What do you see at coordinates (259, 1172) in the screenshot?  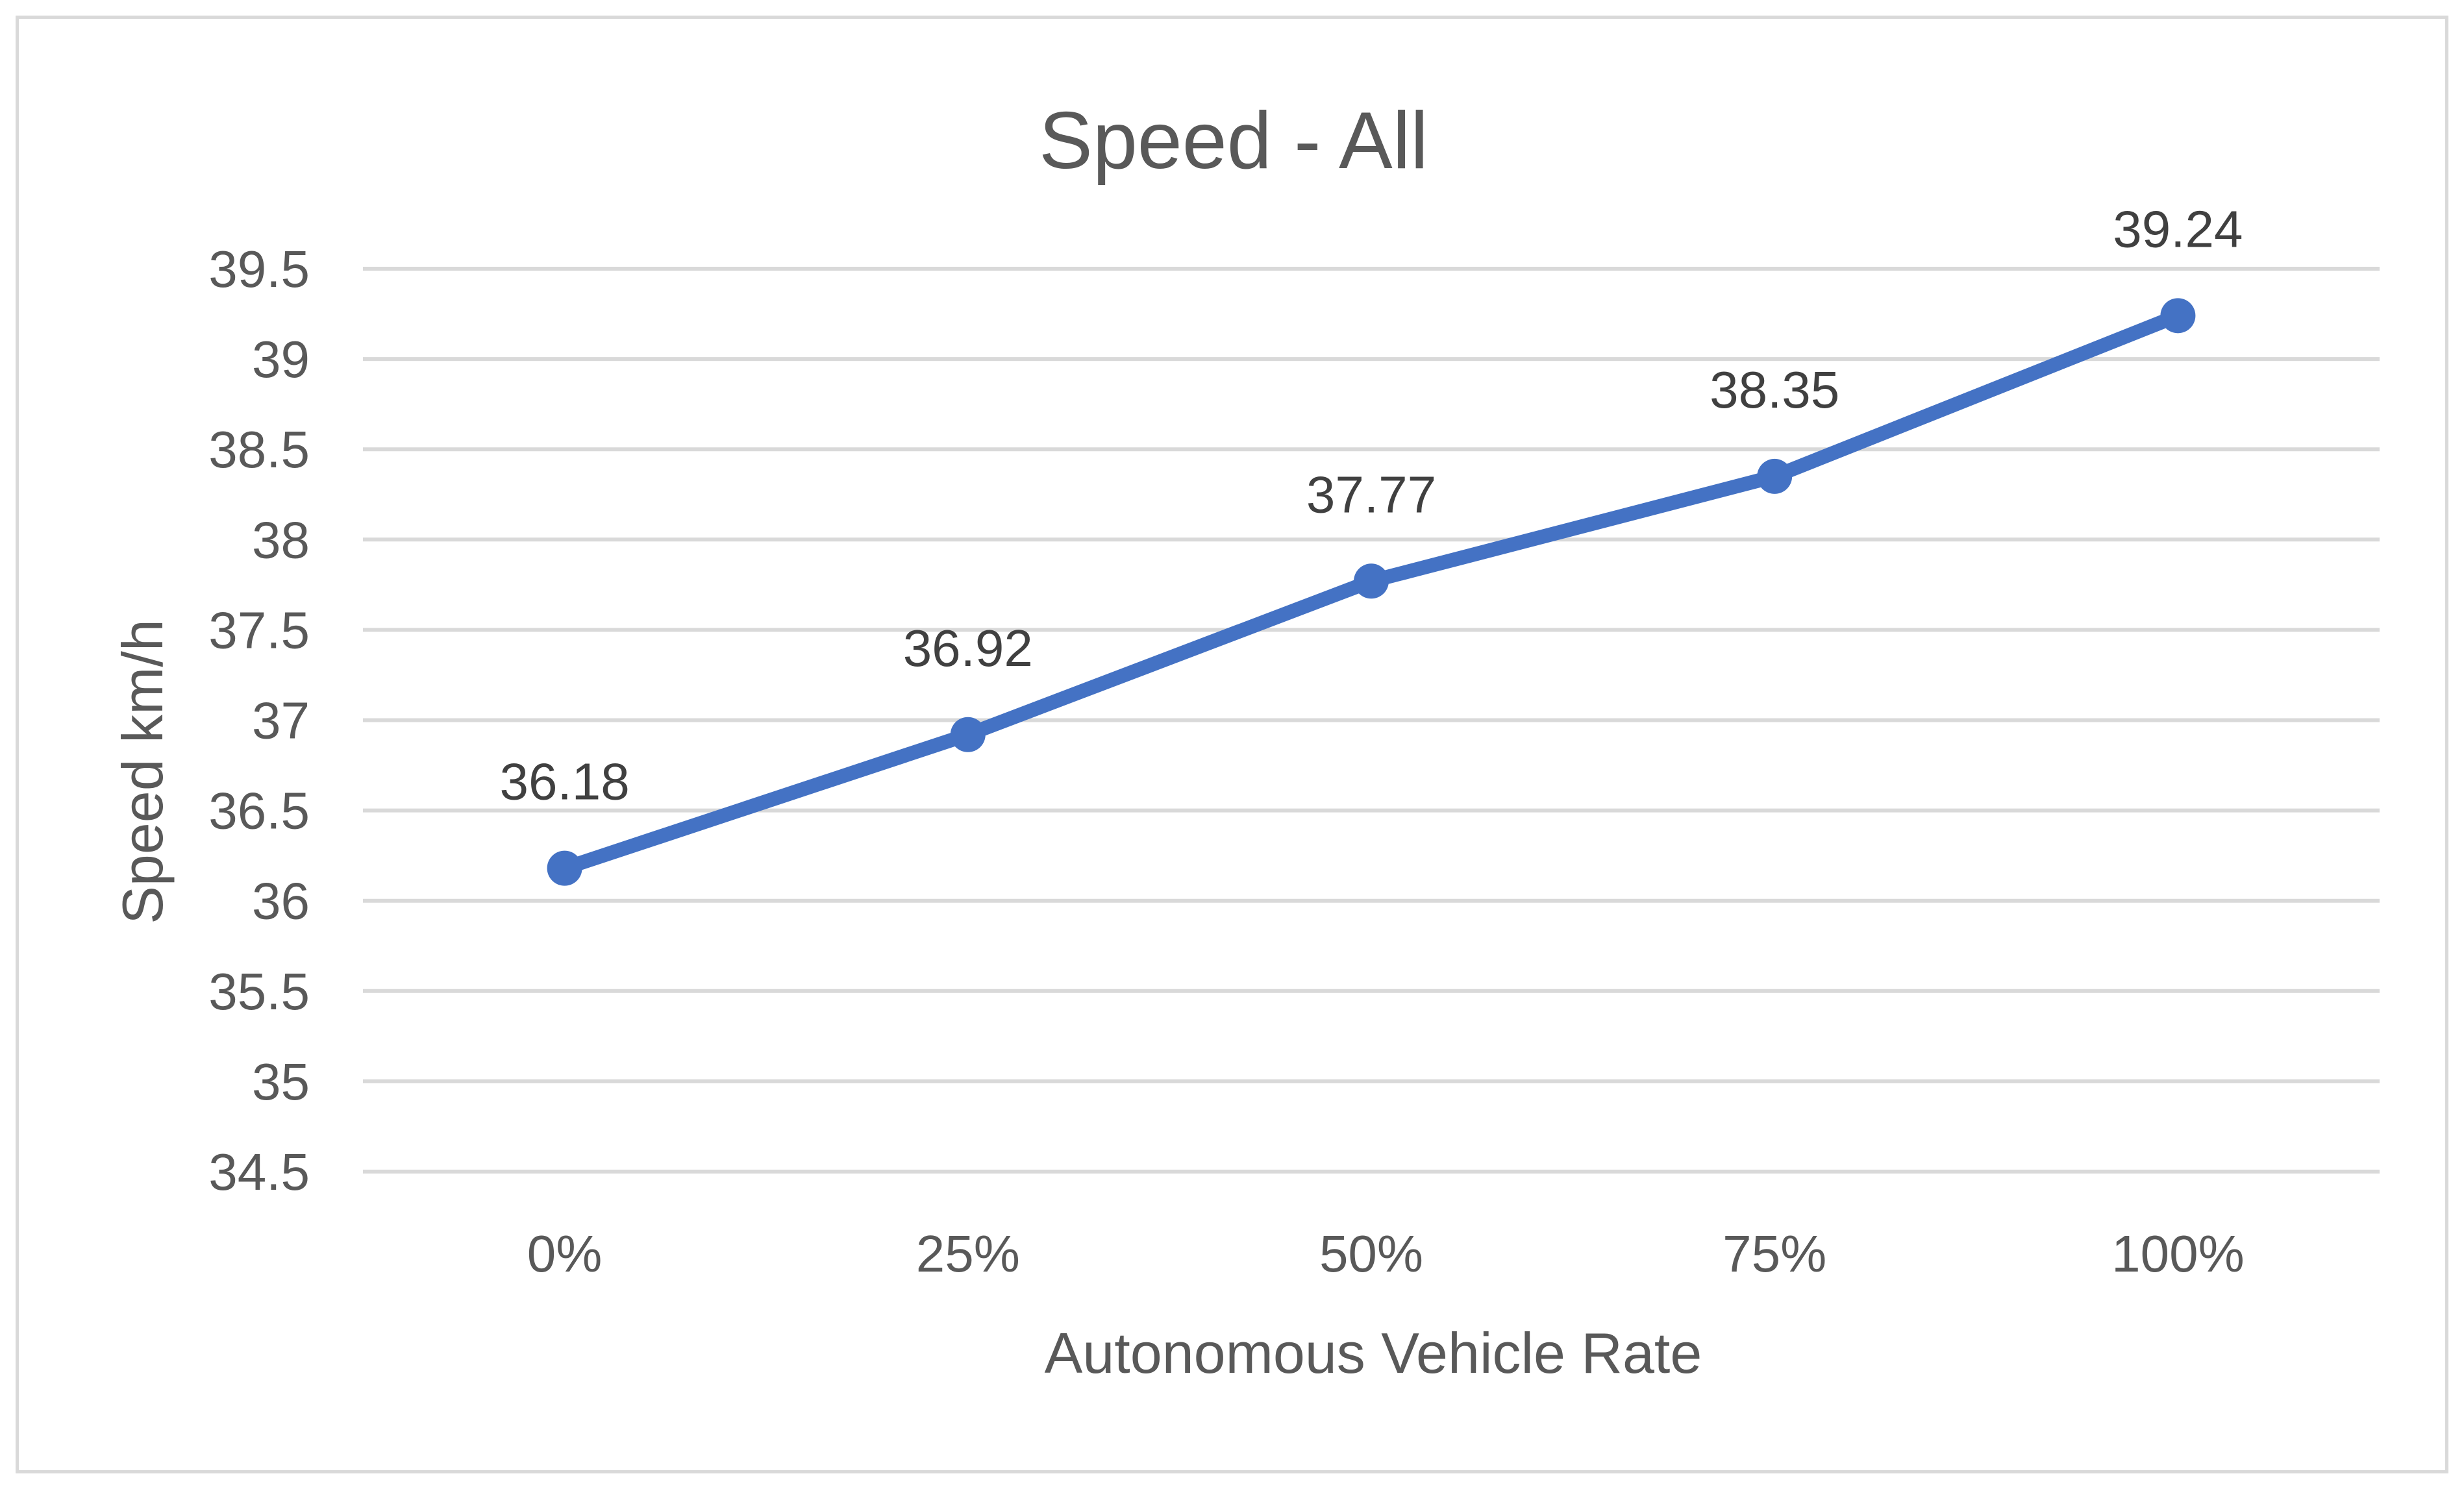 I see `y-tick-label: 34.5` at bounding box center [259, 1172].